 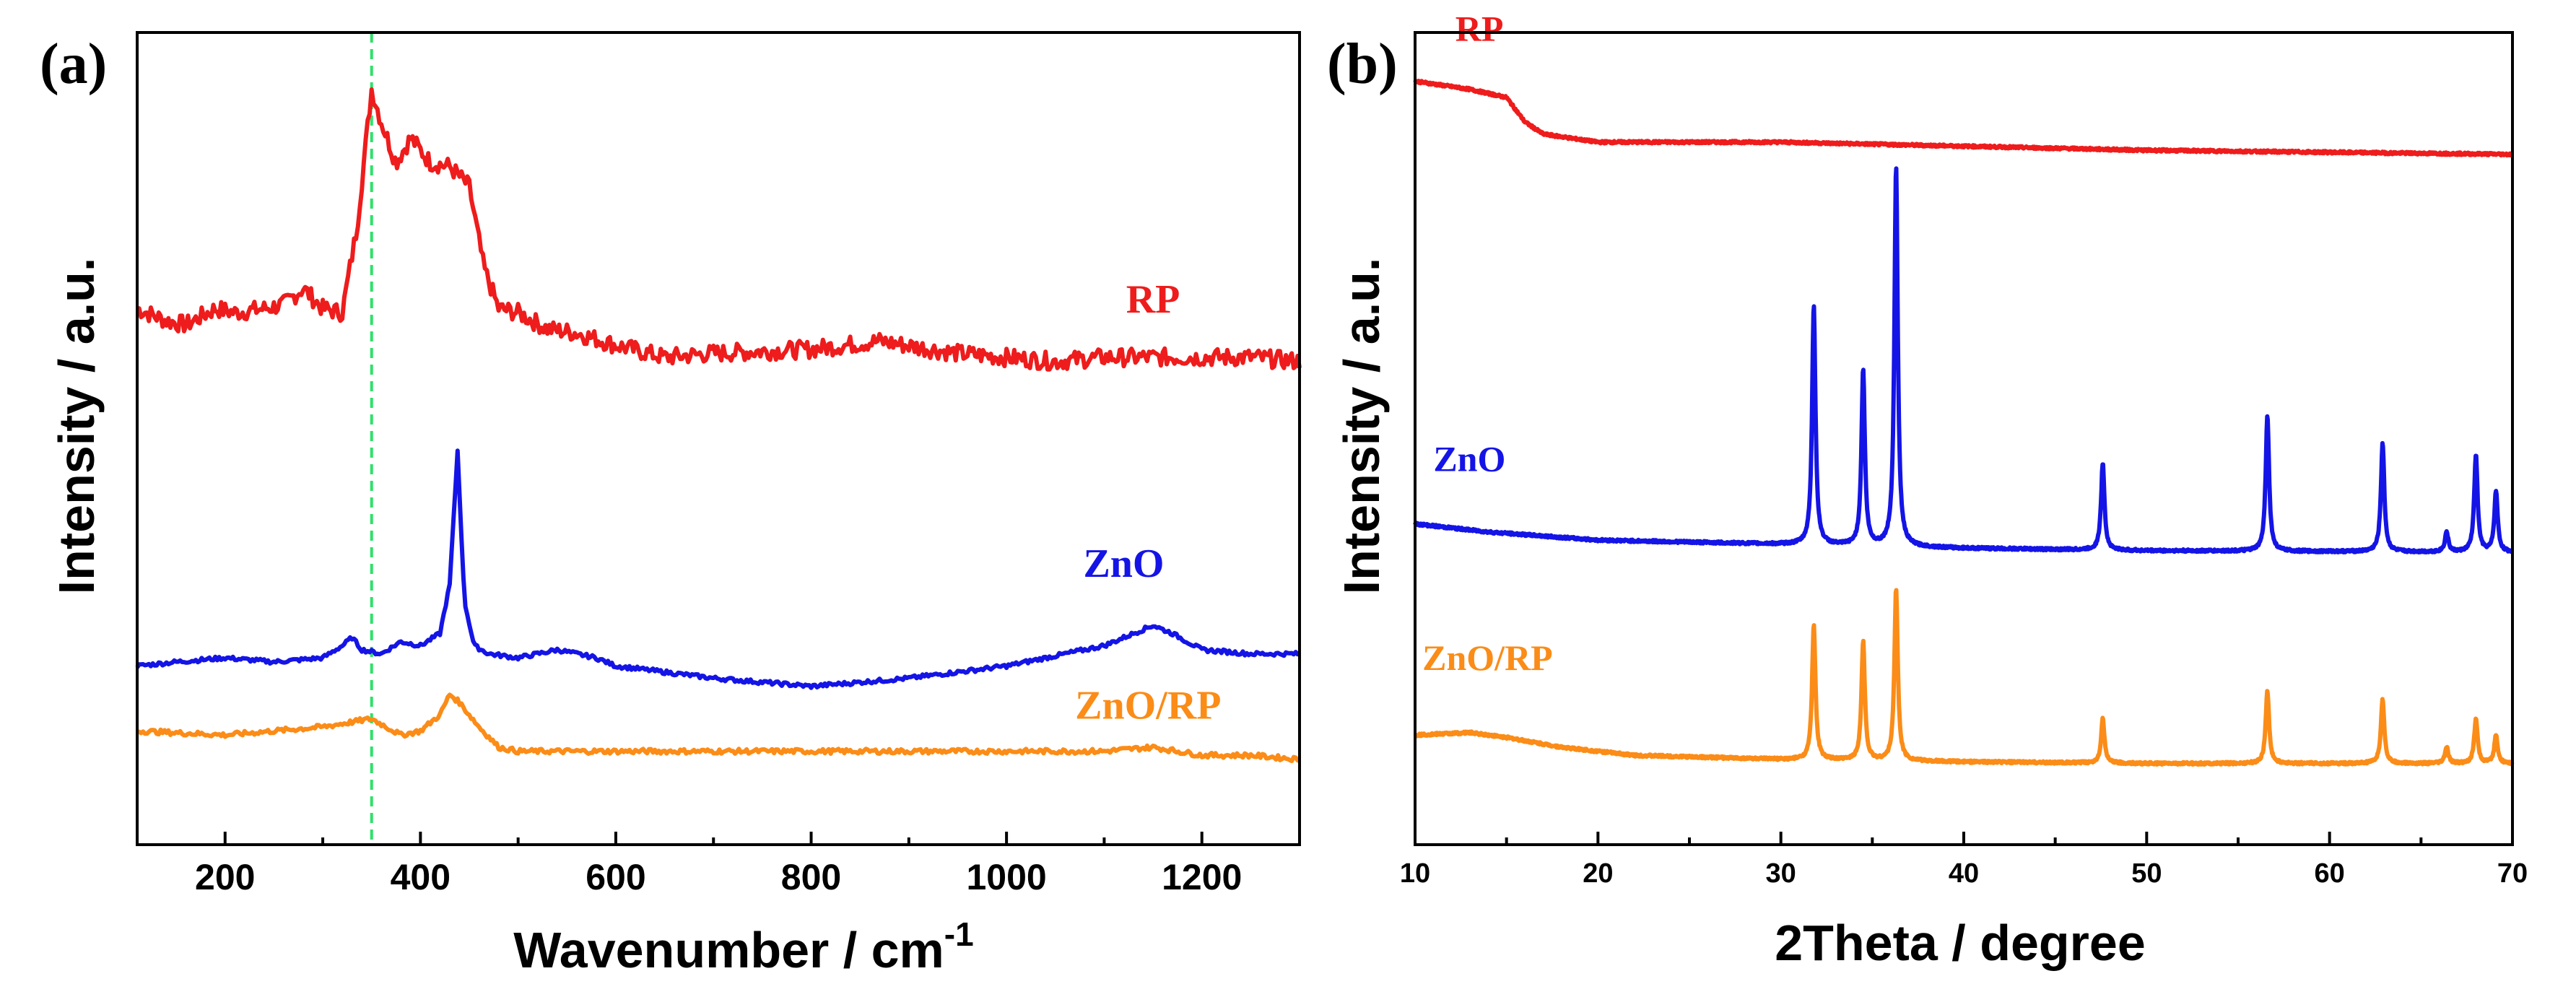 I want to click on panel-a-x-tick-label-200: 200, so click(x=225, y=877).